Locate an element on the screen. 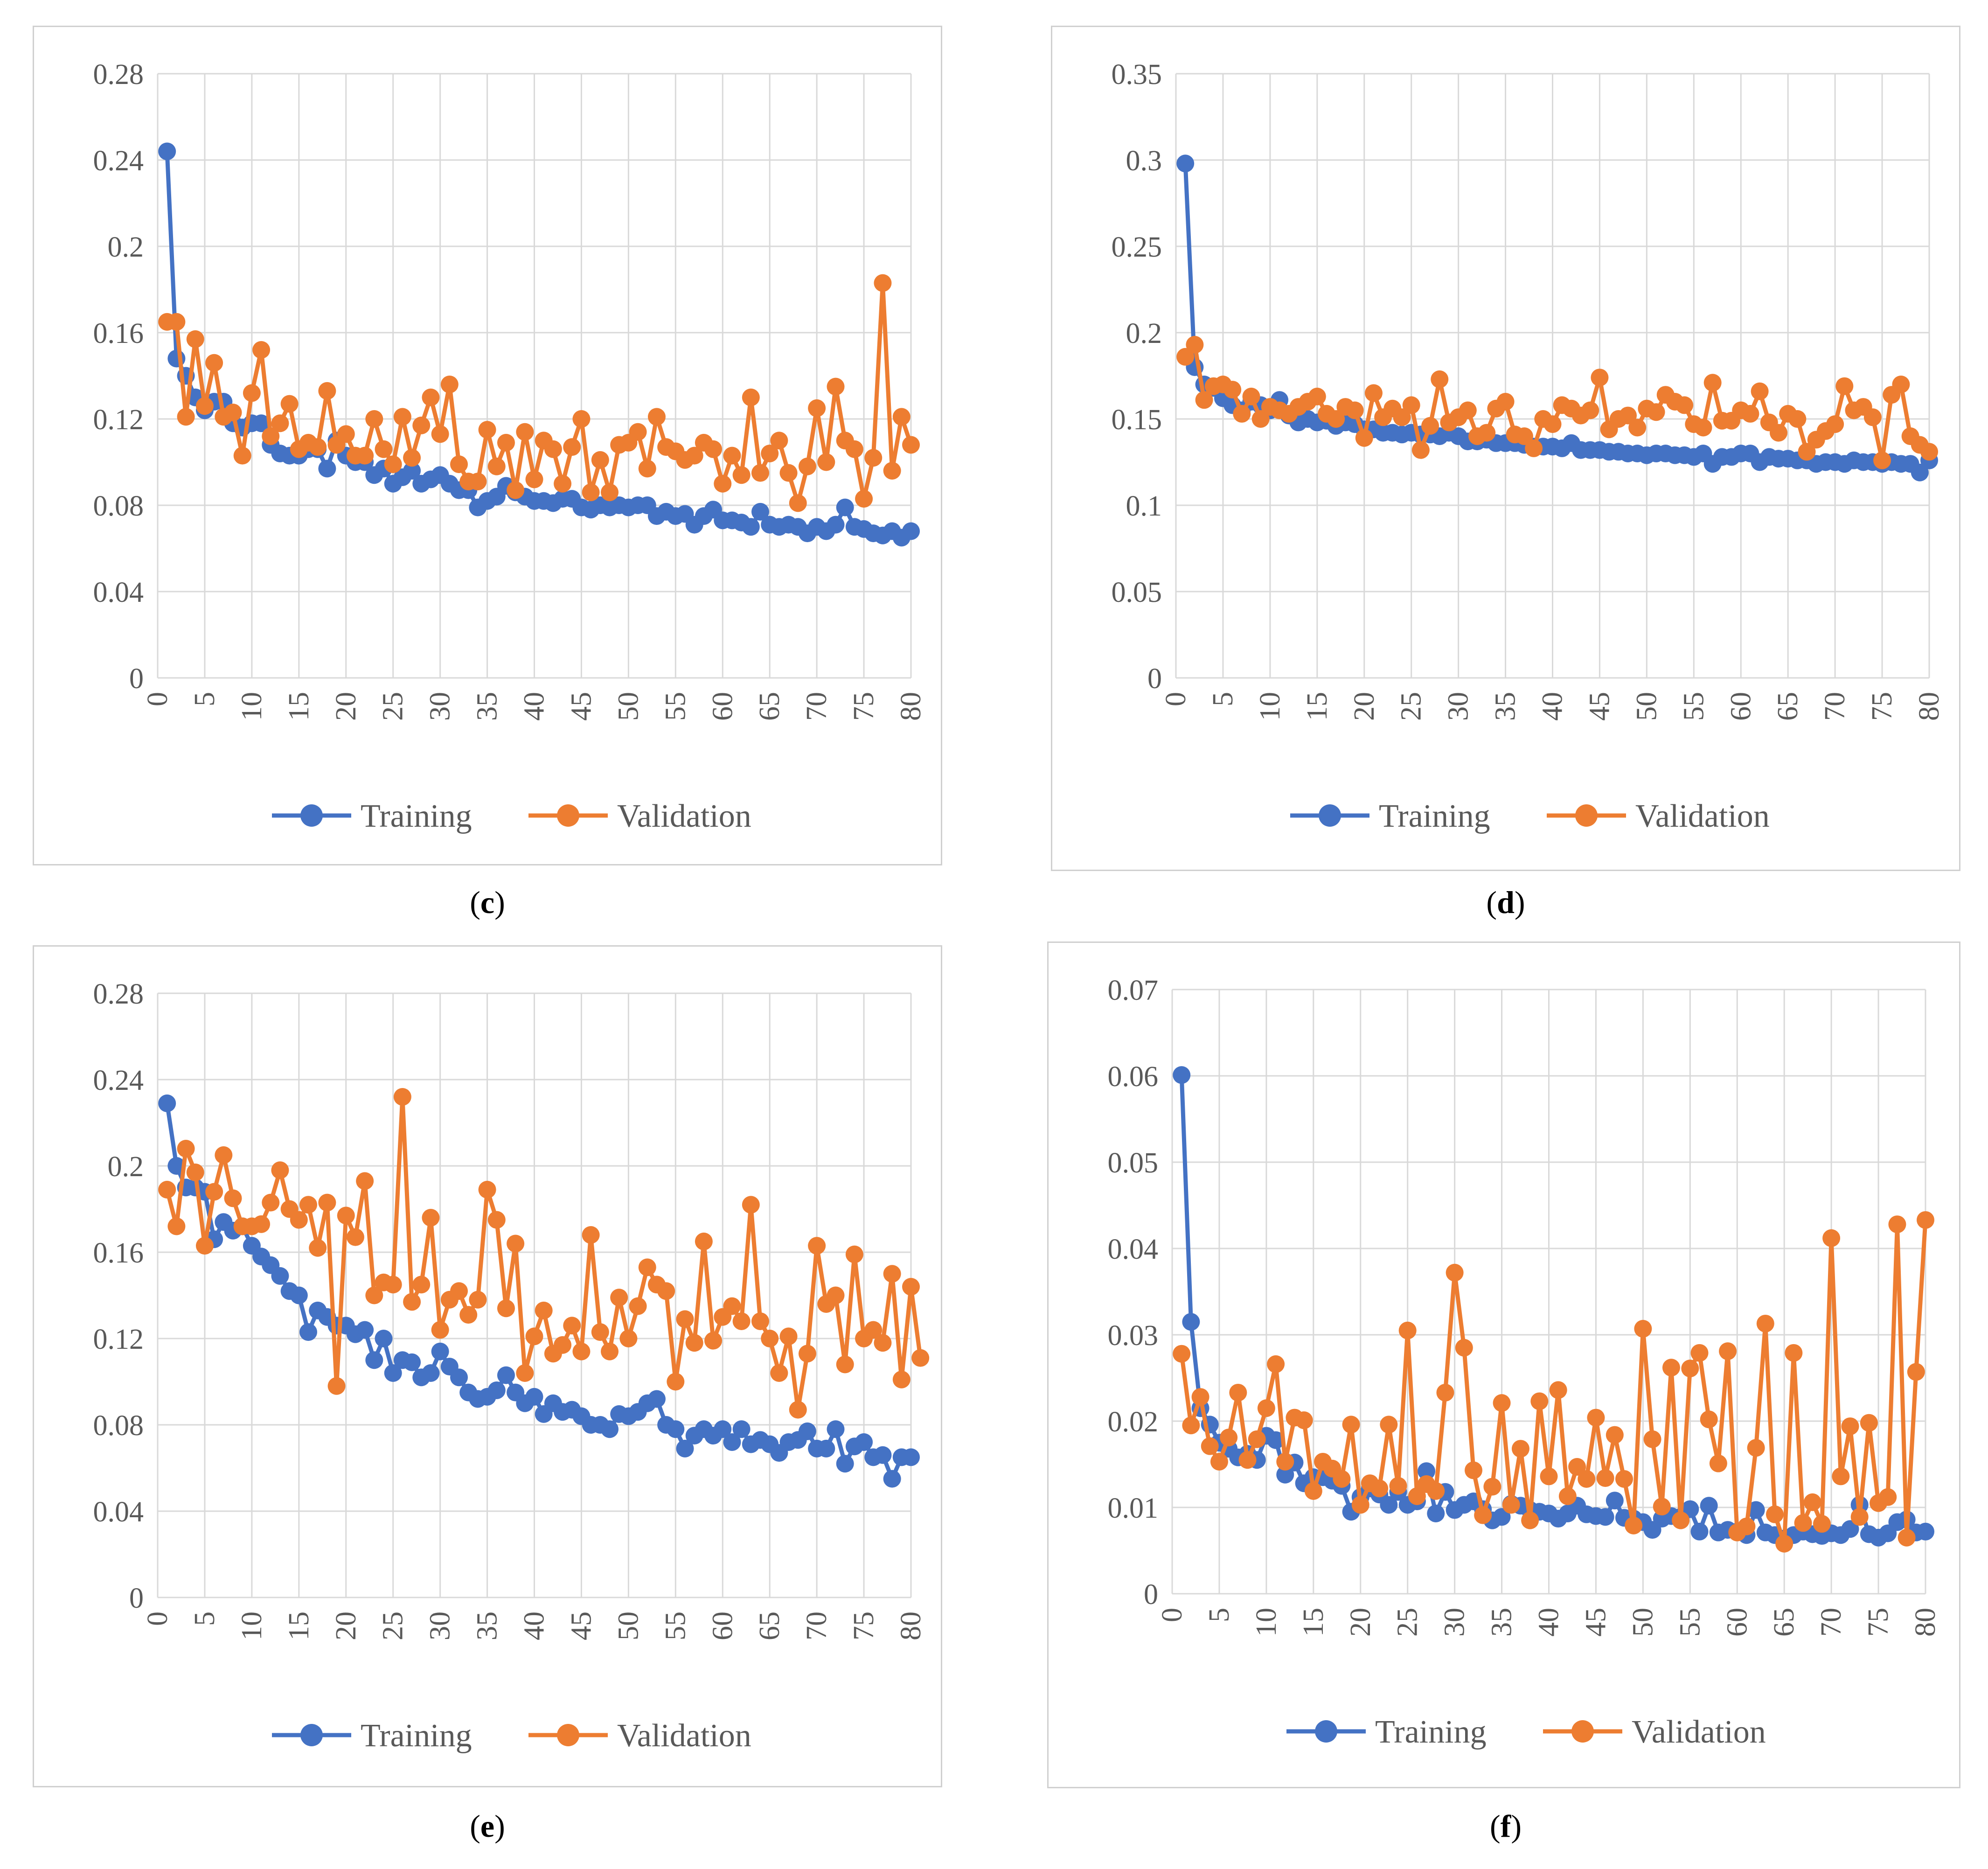 The width and height of the screenshot is (1988, 1869). y-tick-label: 0.28 is located at coordinates (119, 75).